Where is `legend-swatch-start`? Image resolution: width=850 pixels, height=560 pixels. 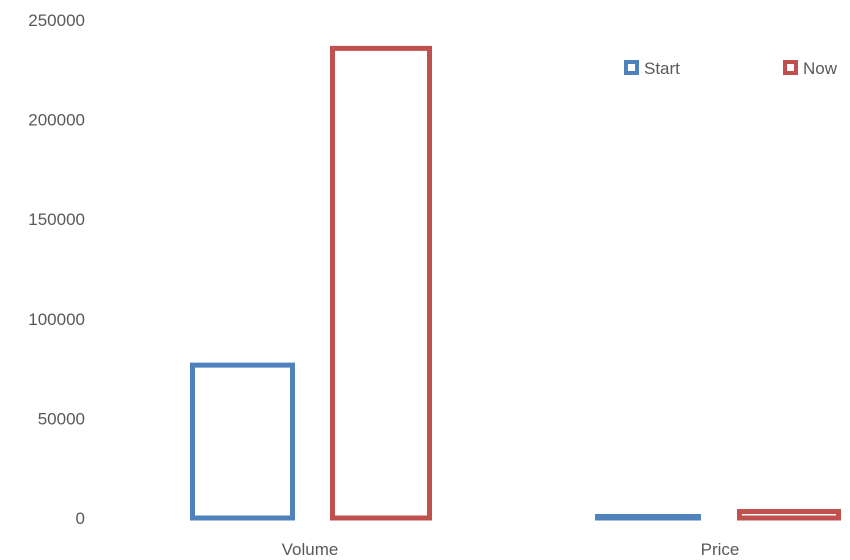
legend-swatch-start is located at coordinates (631, 67).